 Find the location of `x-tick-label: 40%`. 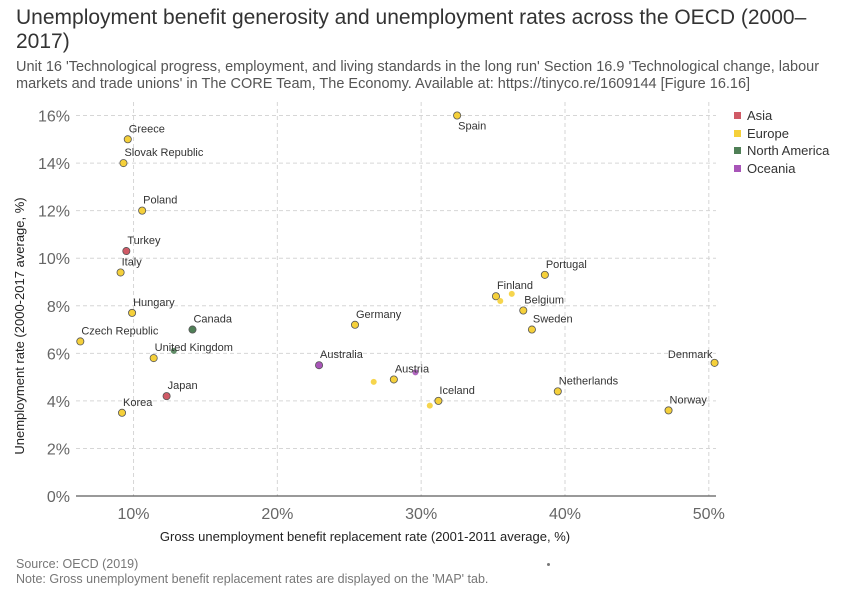

x-tick-label: 40% is located at coordinates (565, 514).